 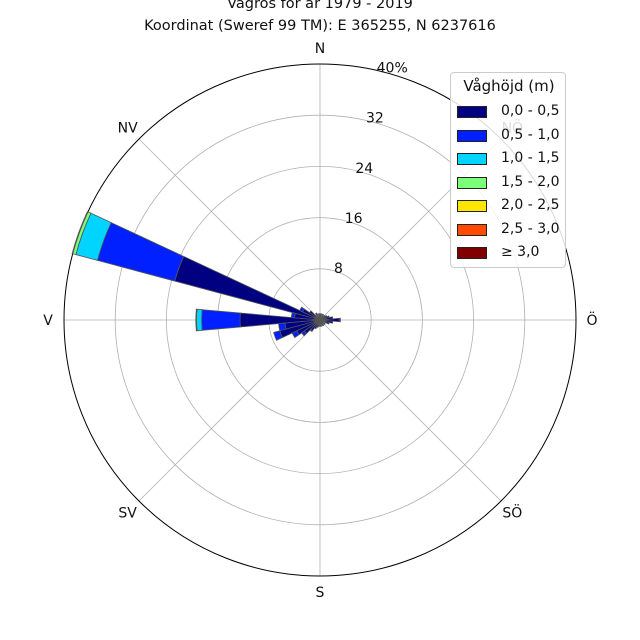 I want to click on direction-label: S, so click(x=320, y=593).